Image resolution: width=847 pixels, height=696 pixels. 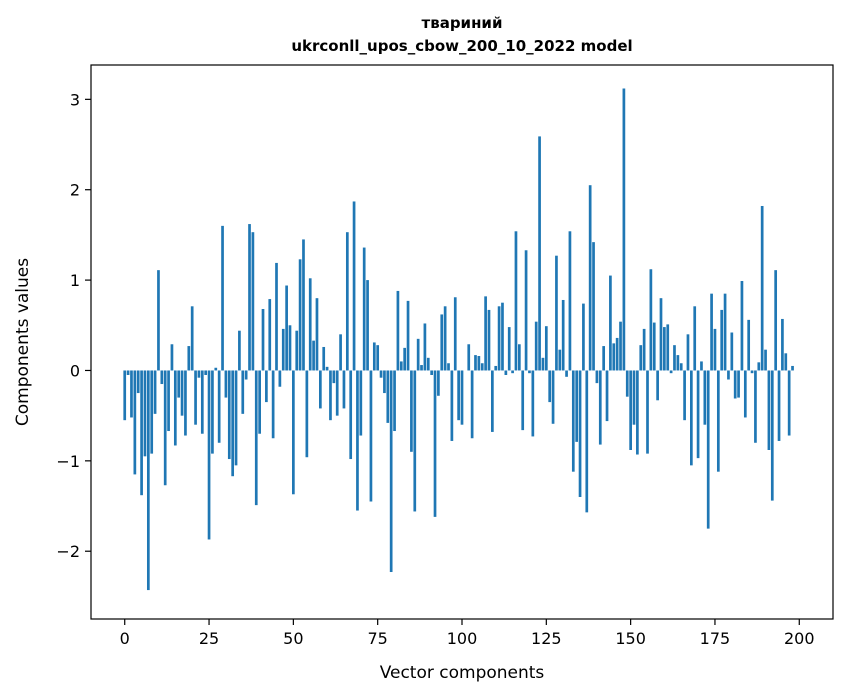 What do you see at coordinates (630, 638) in the screenshot?
I see `x-tick-label: 150` at bounding box center [630, 638].